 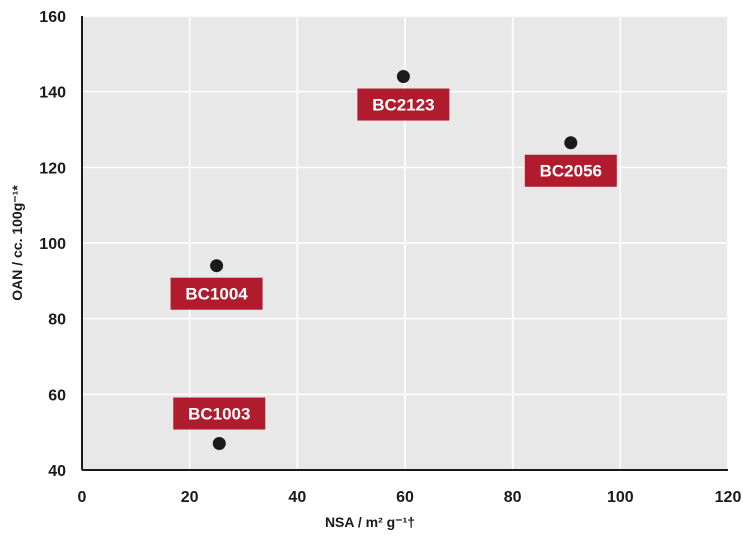 What do you see at coordinates (403, 77) in the screenshot?
I see `data-point-bc2123` at bounding box center [403, 77].